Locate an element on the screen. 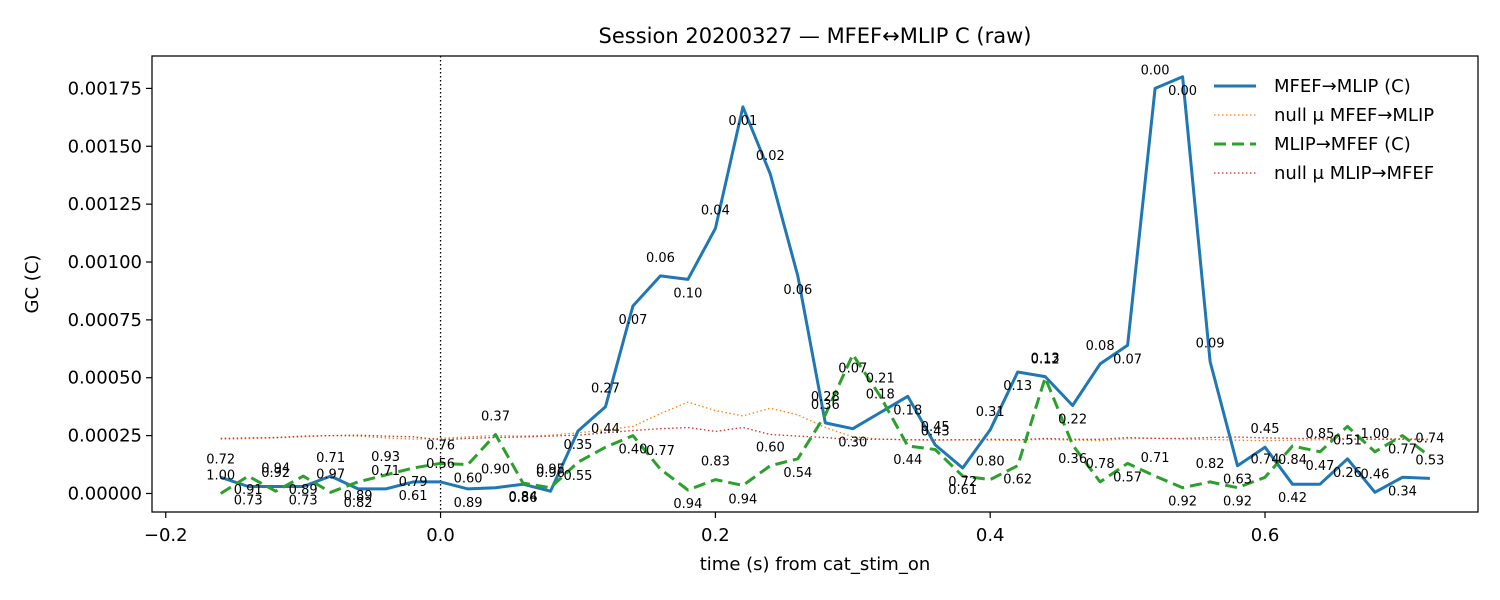 This screenshot has height=600, width=1500. chart-title: Session 20200327 — MFEF↔MLIP C (raw) is located at coordinates (815, 36).